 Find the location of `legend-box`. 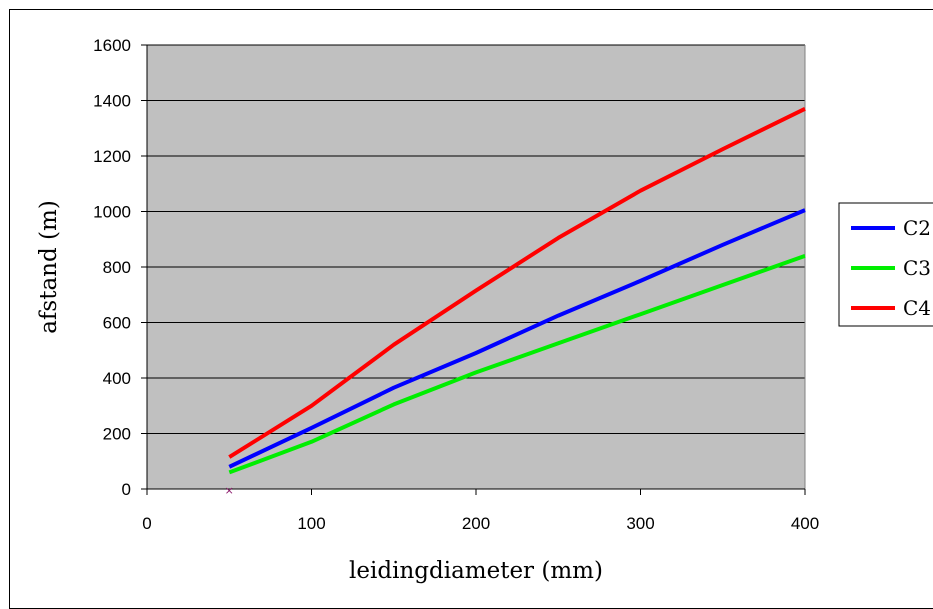

legend-box is located at coordinates (885, 264).